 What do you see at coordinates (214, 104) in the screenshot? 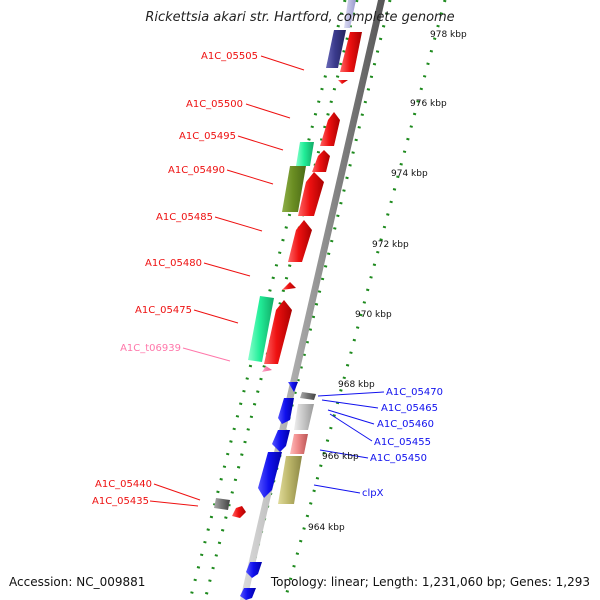
I see `gene-label-05500: A1C_05500` at bounding box center [214, 104].